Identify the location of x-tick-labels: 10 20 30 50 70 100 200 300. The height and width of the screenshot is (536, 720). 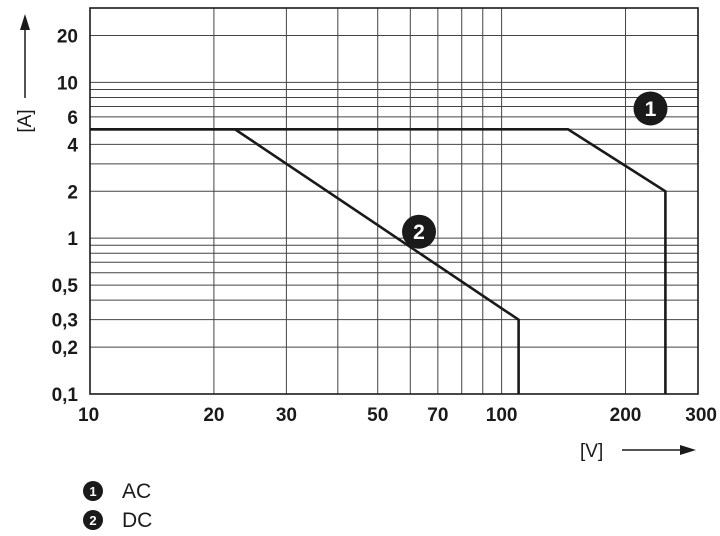
(397, 415).